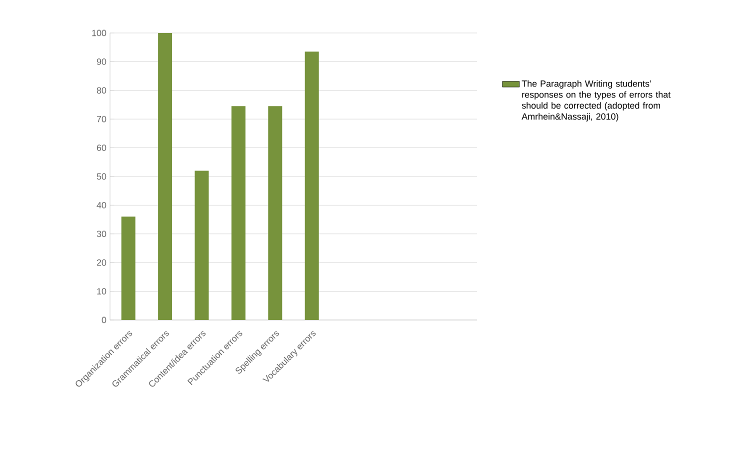 The height and width of the screenshot is (459, 753). Describe the element at coordinates (101, 61) in the screenshot. I see `y-tick-label: 90` at that location.